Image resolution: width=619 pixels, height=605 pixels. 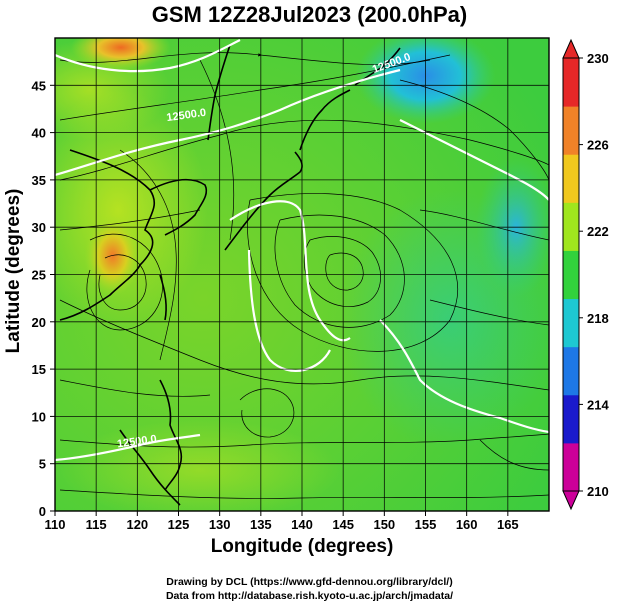 I want to click on plot-title: GSM 12Z28Jul2023 (200.0hPa), so click(x=309, y=14).